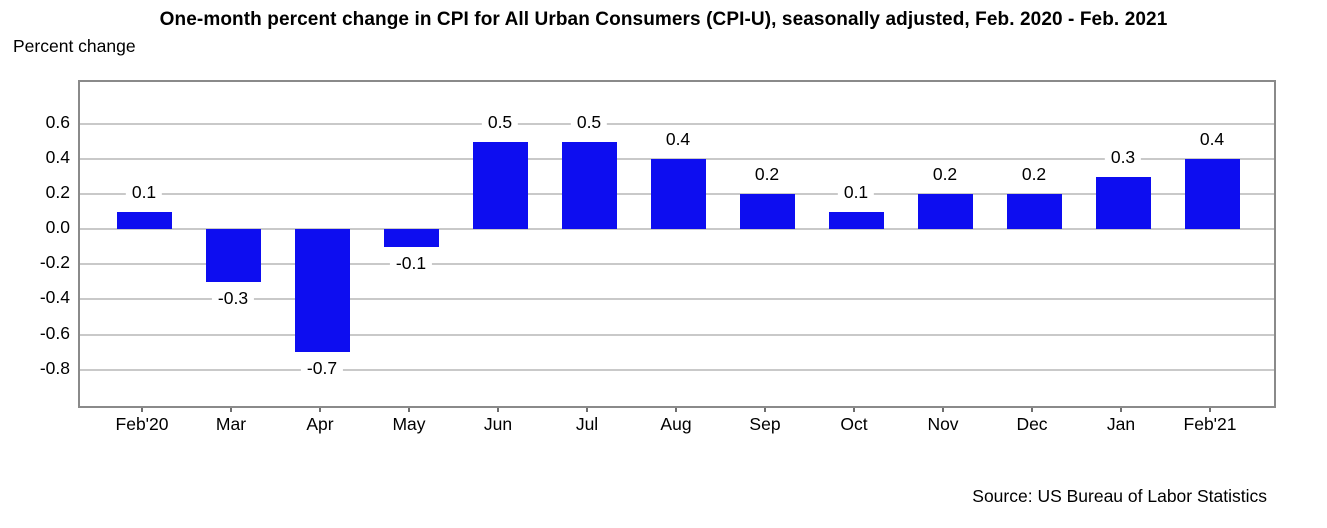 The width and height of the screenshot is (1327, 528). Describe the element at coordinates (678, 194) in the screenshot. I see `bar-aug` at that location.